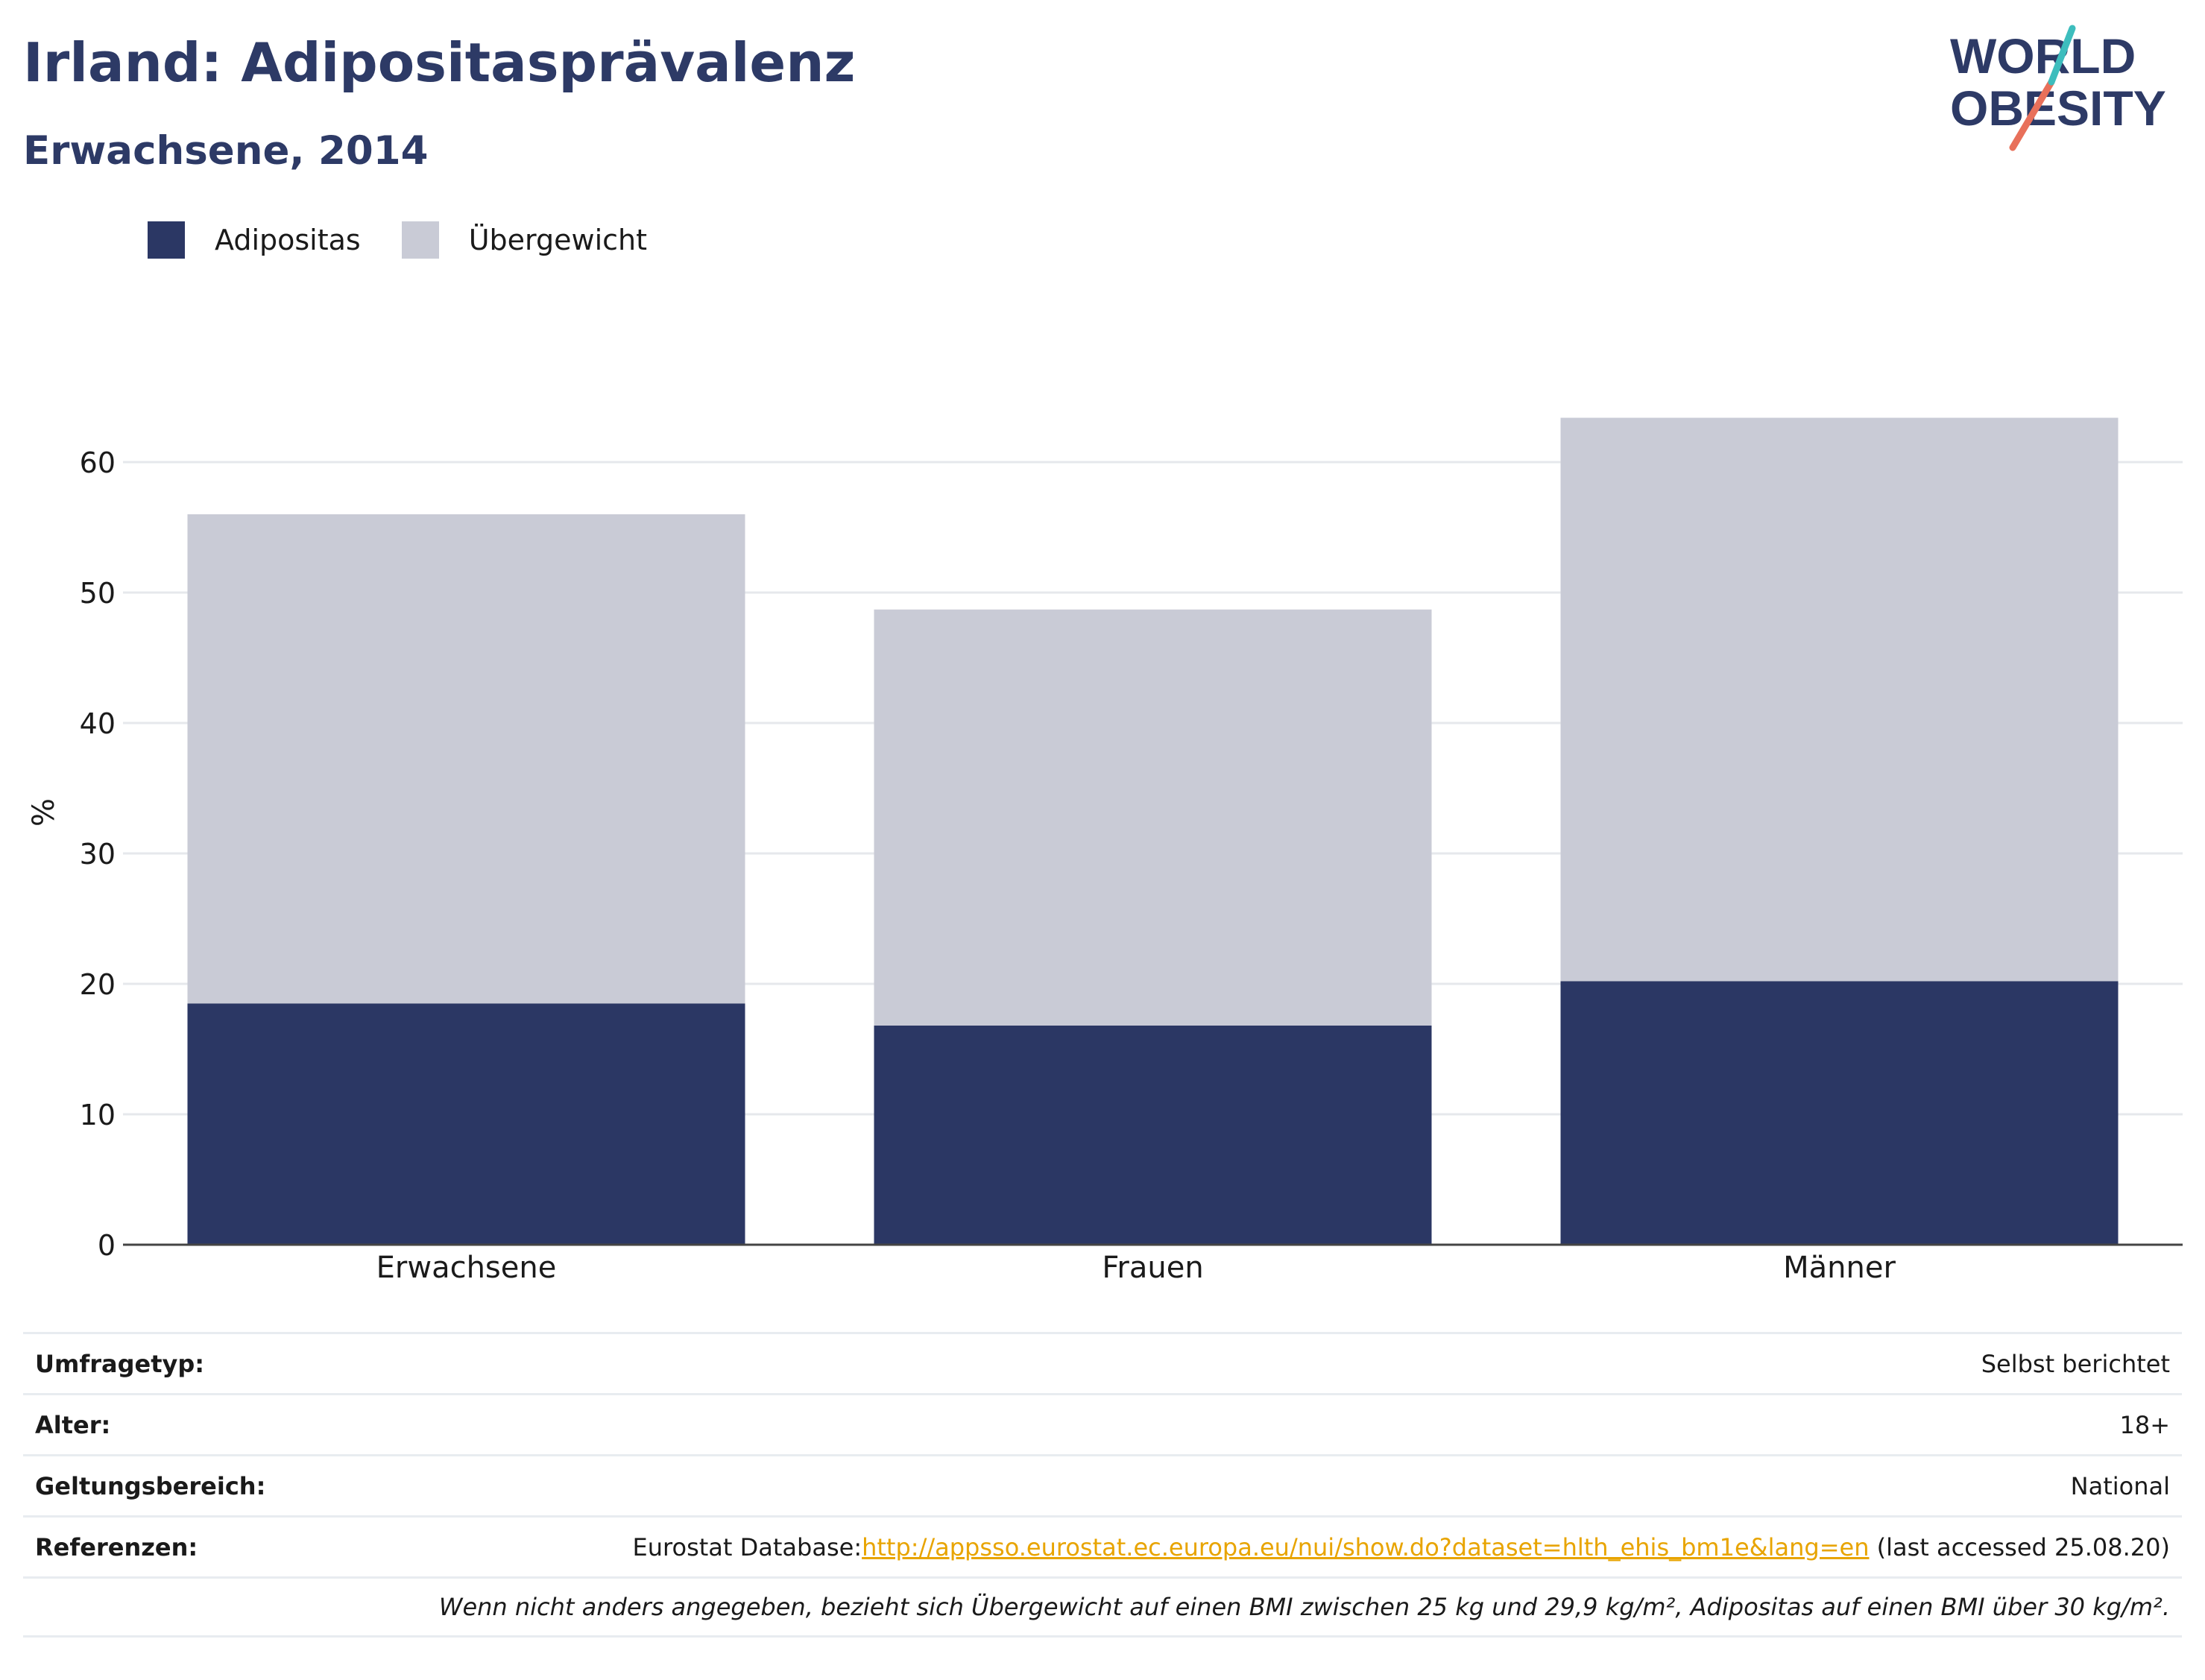  Describe the element at coordinates (1839, 1268) in the screenshot. I see `x-tick-label: Männer` at that location.